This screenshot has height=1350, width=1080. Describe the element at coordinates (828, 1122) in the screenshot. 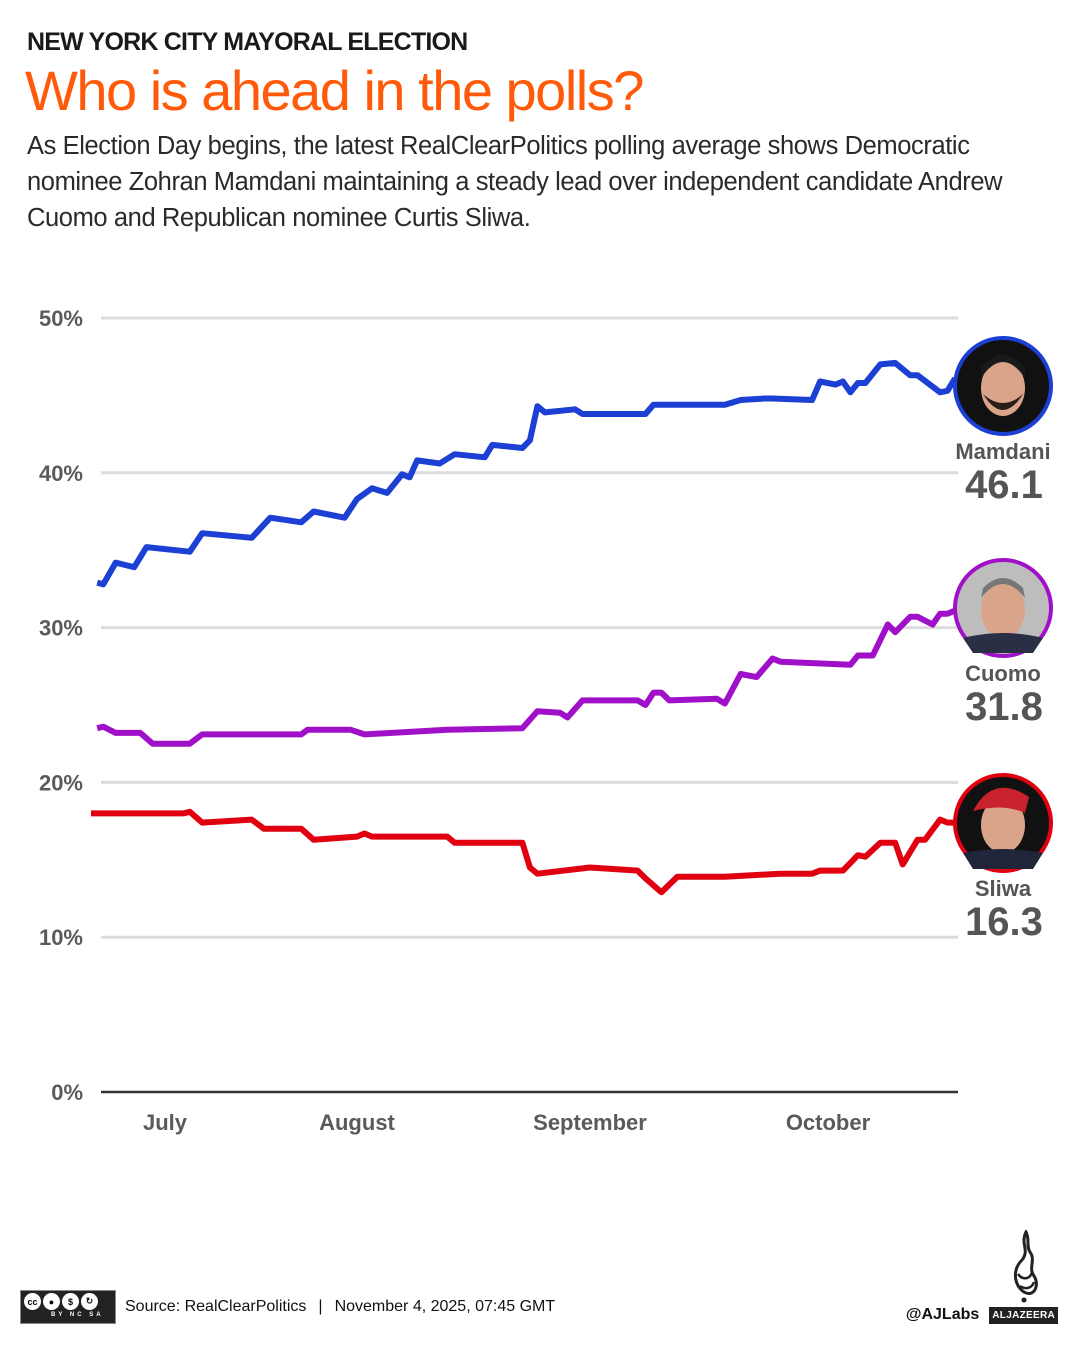

I see `x-tick-label: October` at that location.